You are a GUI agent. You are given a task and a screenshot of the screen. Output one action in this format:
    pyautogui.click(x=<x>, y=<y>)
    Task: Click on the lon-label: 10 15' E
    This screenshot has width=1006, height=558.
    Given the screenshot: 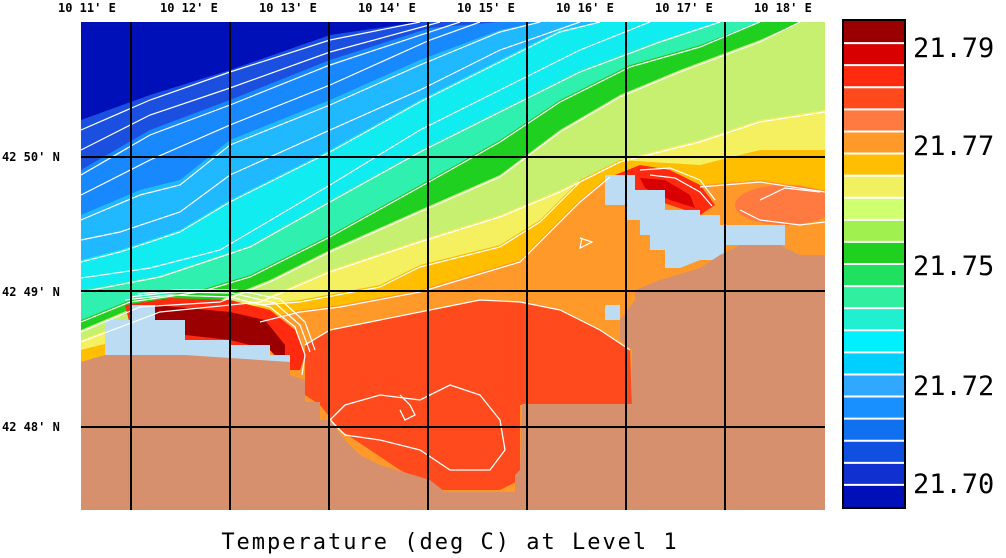 What is the action you would take?
    pyautogui.click(x=486, y=8)
    